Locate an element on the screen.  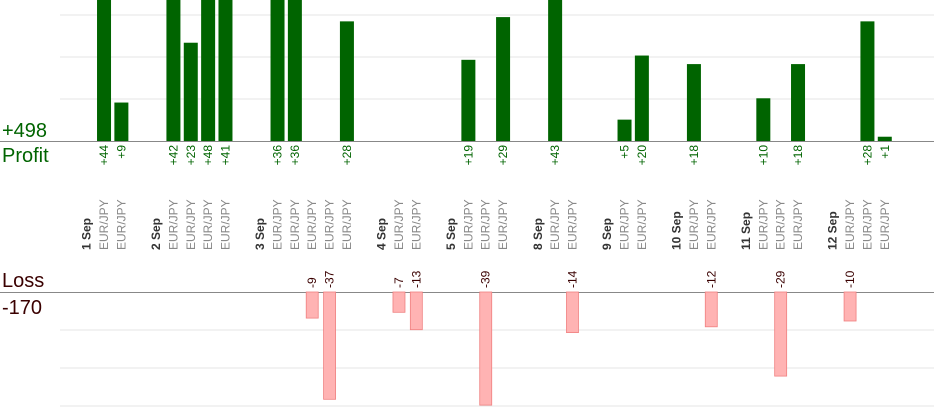
day-label: 12 Sep is located at coordinates (833, 230).